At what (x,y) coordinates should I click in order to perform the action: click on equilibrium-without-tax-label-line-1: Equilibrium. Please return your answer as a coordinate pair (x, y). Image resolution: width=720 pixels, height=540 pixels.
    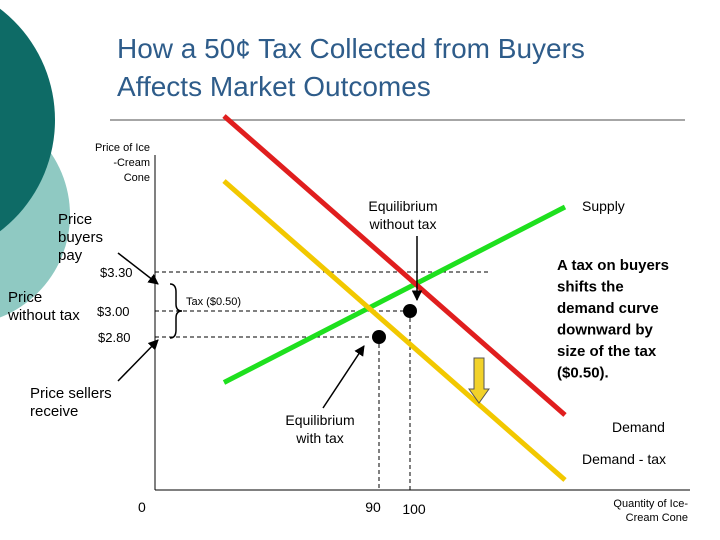
    Looking at the image, I should click on (402, 206).